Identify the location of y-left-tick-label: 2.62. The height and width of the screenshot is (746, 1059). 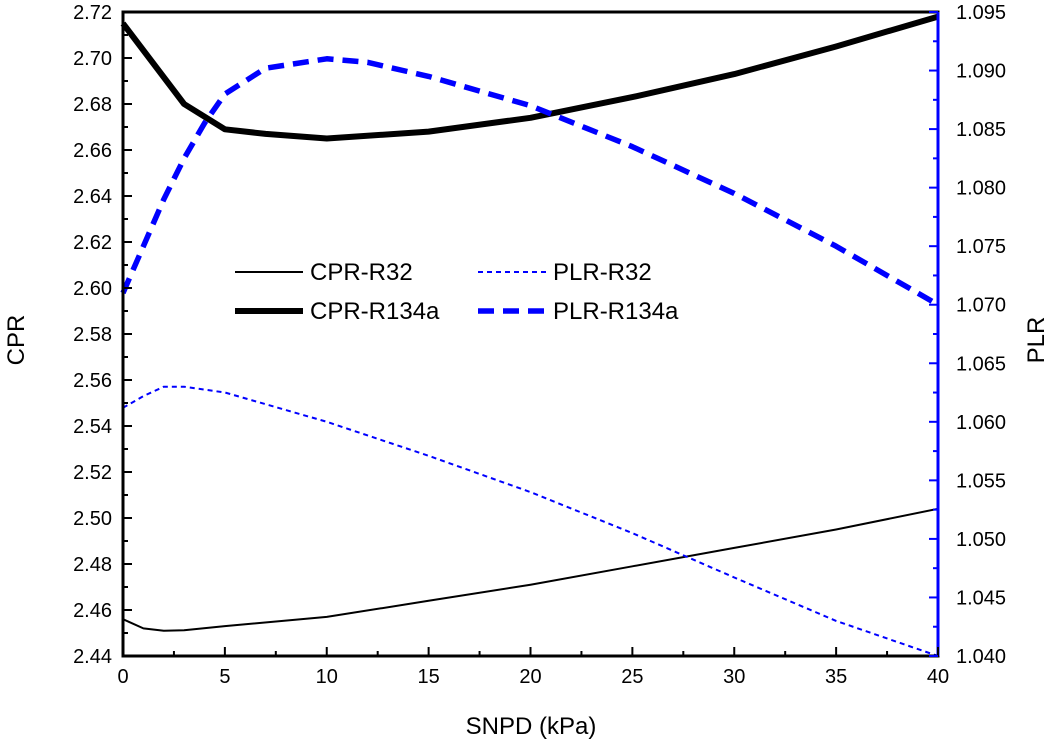
(92, 243).